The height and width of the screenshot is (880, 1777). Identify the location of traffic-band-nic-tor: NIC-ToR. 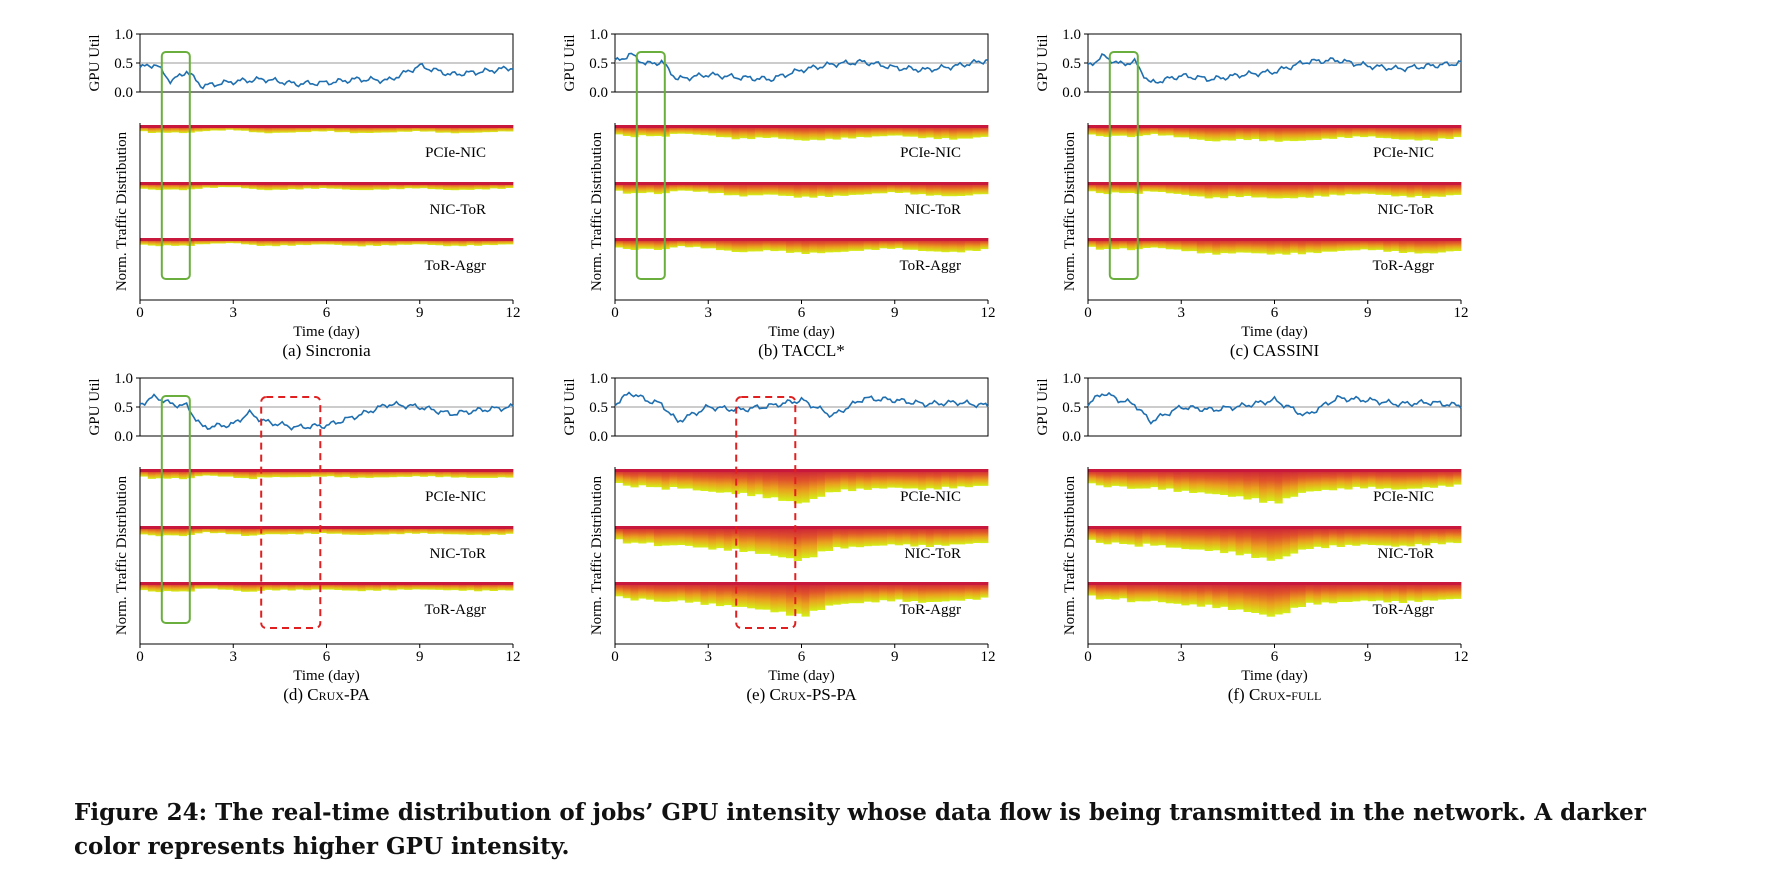
(802, 544).